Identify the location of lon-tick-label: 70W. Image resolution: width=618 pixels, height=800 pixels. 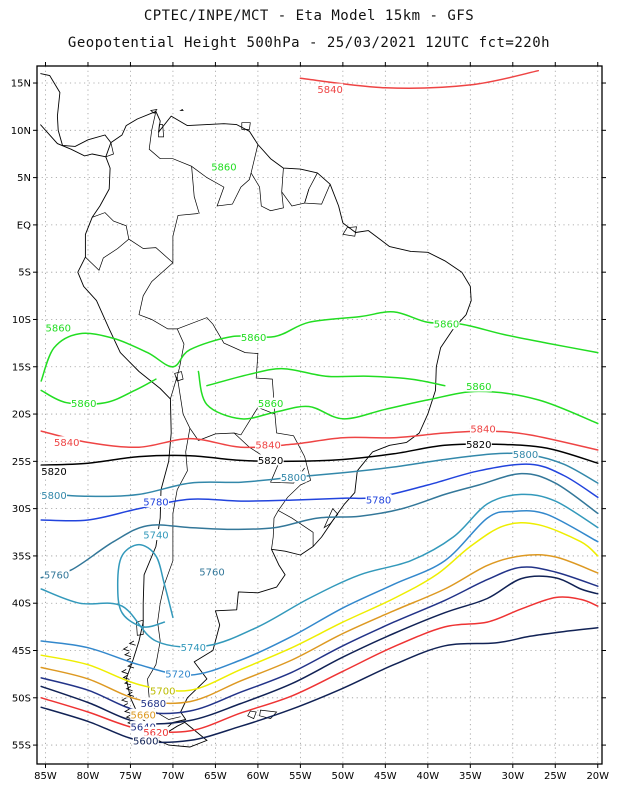
(173, 776).